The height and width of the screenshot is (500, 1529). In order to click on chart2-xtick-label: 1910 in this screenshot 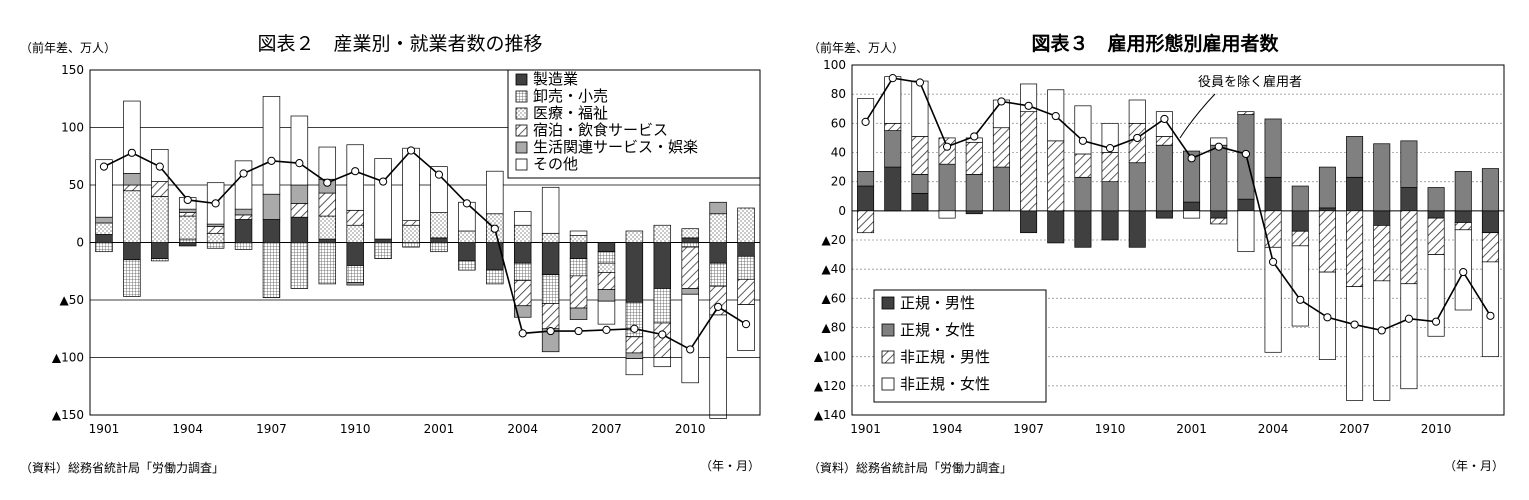, I will do `click(1110, 429)`.